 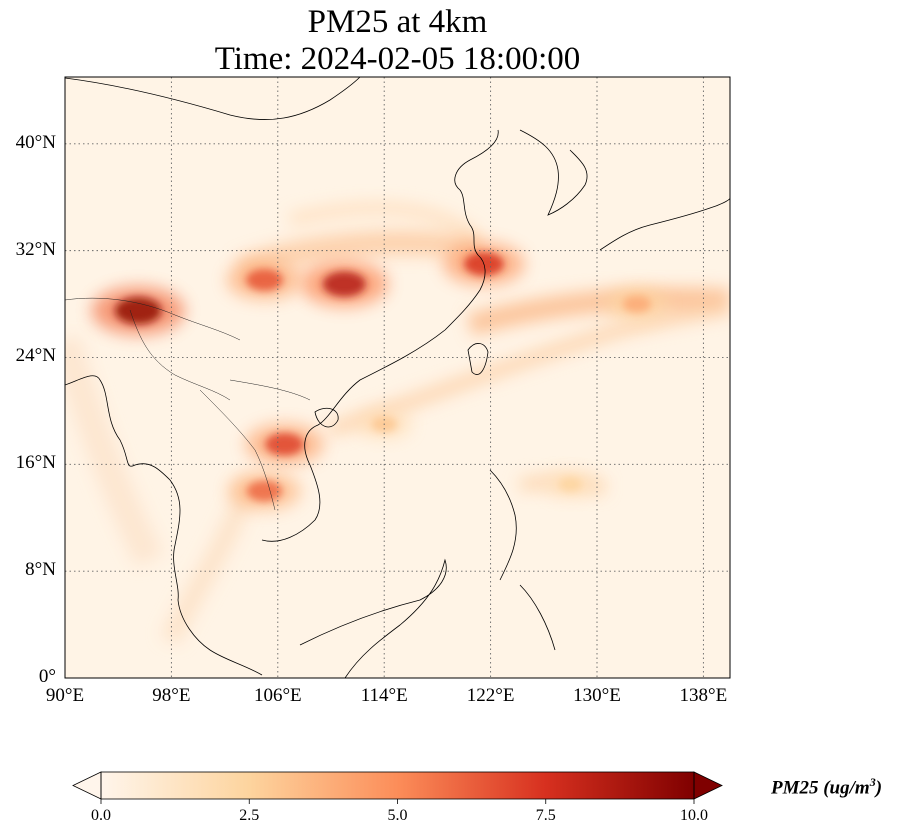 What do you see at coordinates (101, 815) in the screenshot?
I see `colorbar-tick-label-0: 0.0` at bounding box center [101, 815].